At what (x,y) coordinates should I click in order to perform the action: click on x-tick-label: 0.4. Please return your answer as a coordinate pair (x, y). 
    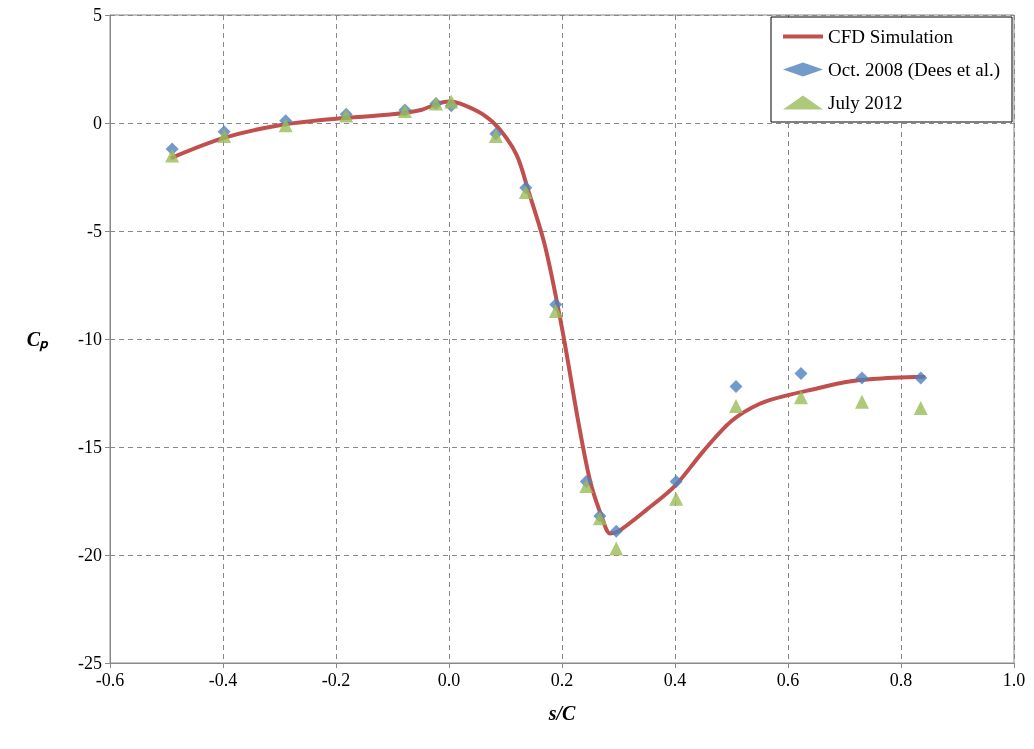
    Looking at the image, I should click on (675, 680).